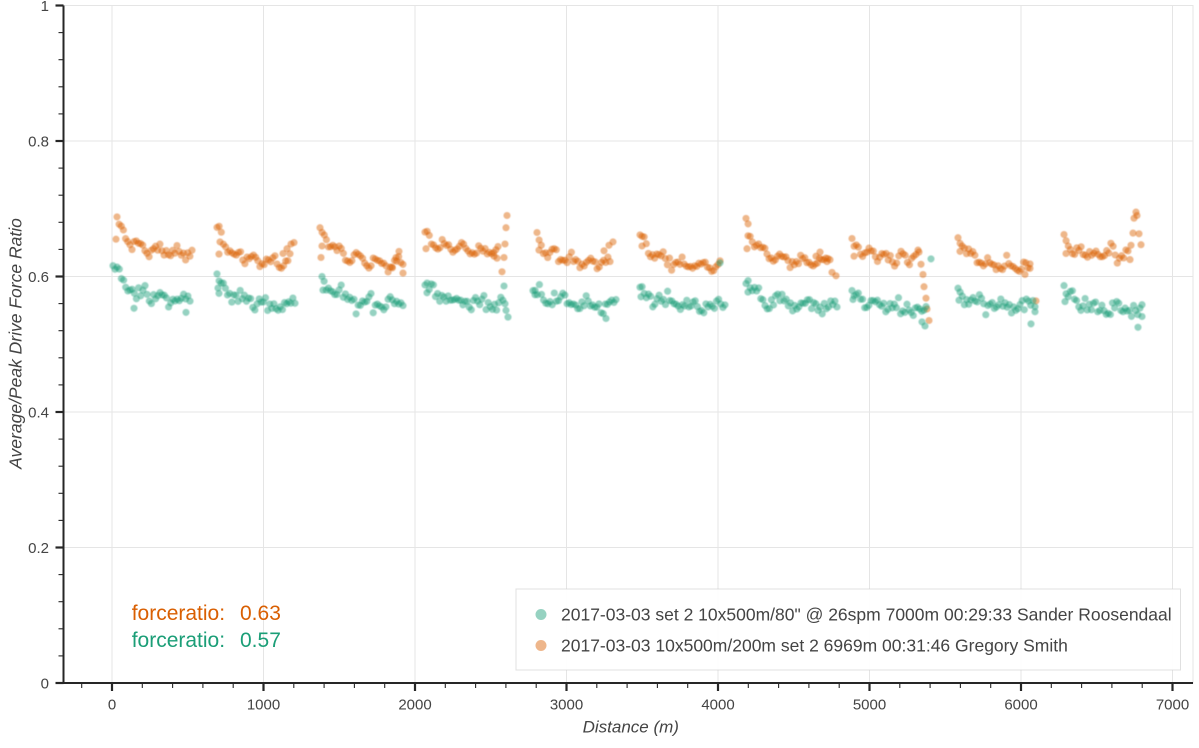  Describe the element at coordinates (38, 413) in the screenshot. I see `svg-text: 0.4` at that location.